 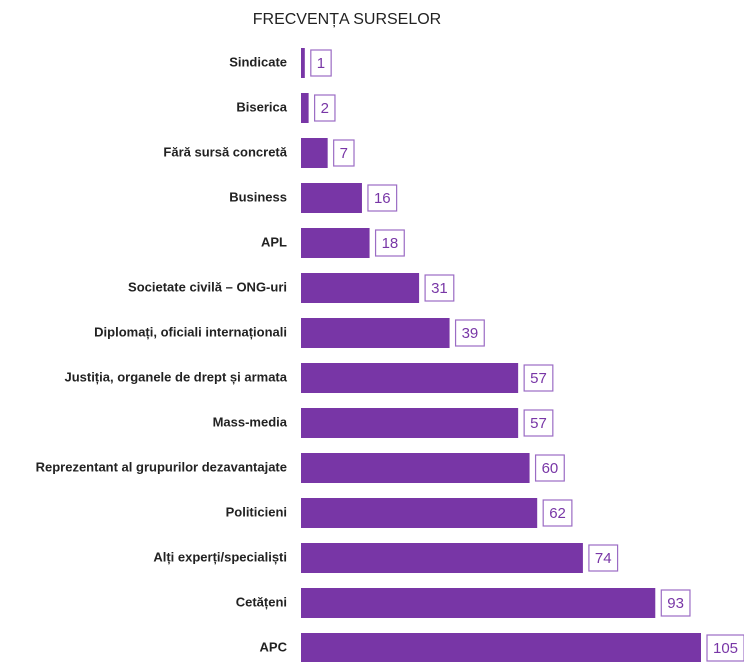 I want to click on category-label: Diplomați, oficiali internaționali, so click(x=190, y=331).